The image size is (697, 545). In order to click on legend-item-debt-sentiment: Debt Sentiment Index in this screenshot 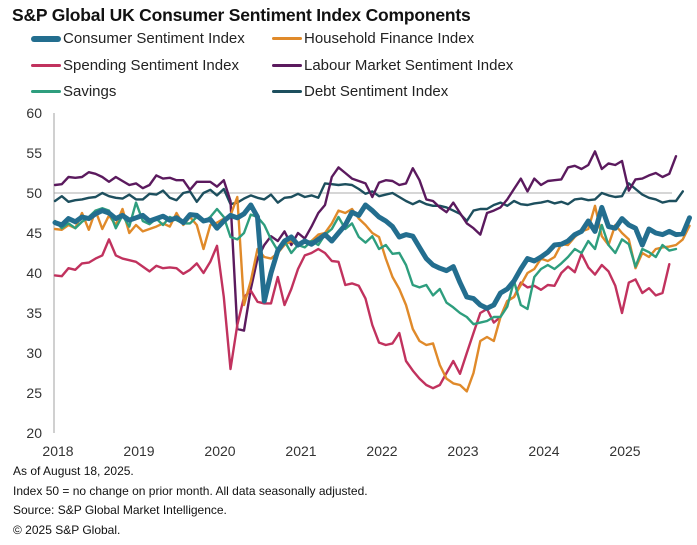, I will do `click(360, 91)`.